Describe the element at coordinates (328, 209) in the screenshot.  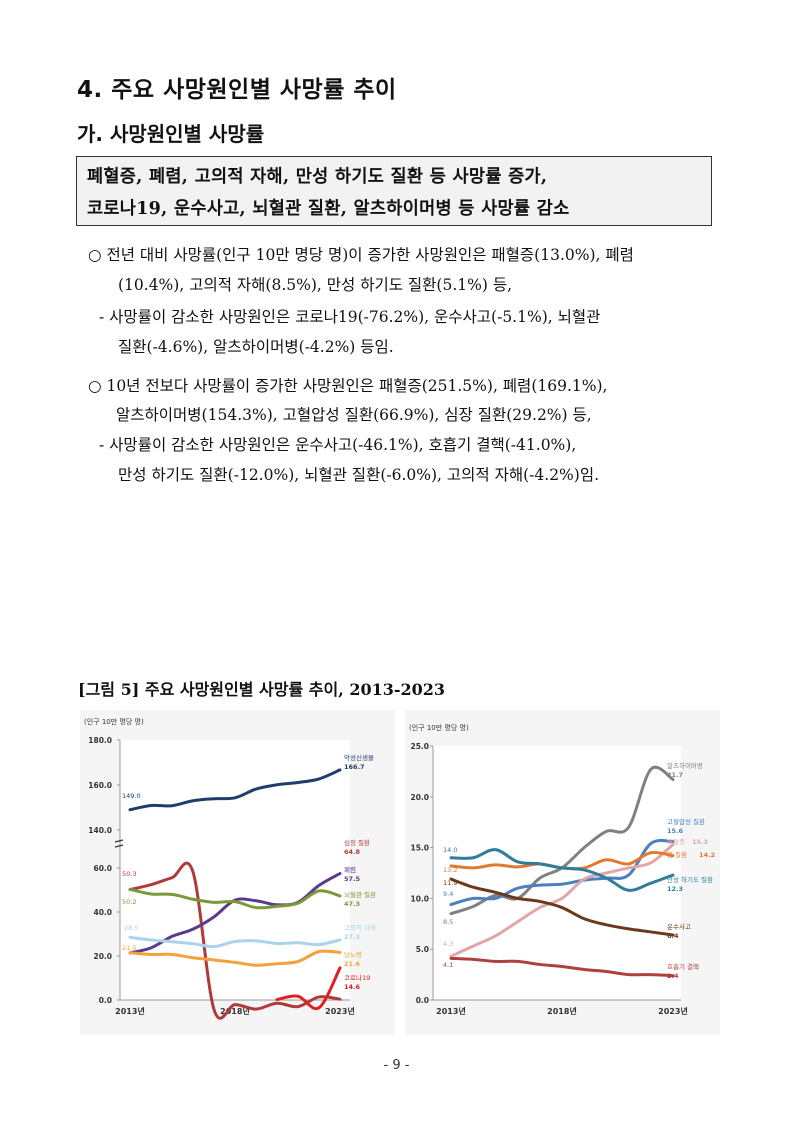
I see `summary-line-2: 코로나19, 운수사고, 뇌혈관 질환, 알츠하이머병 등 사망률 감소` at that location.